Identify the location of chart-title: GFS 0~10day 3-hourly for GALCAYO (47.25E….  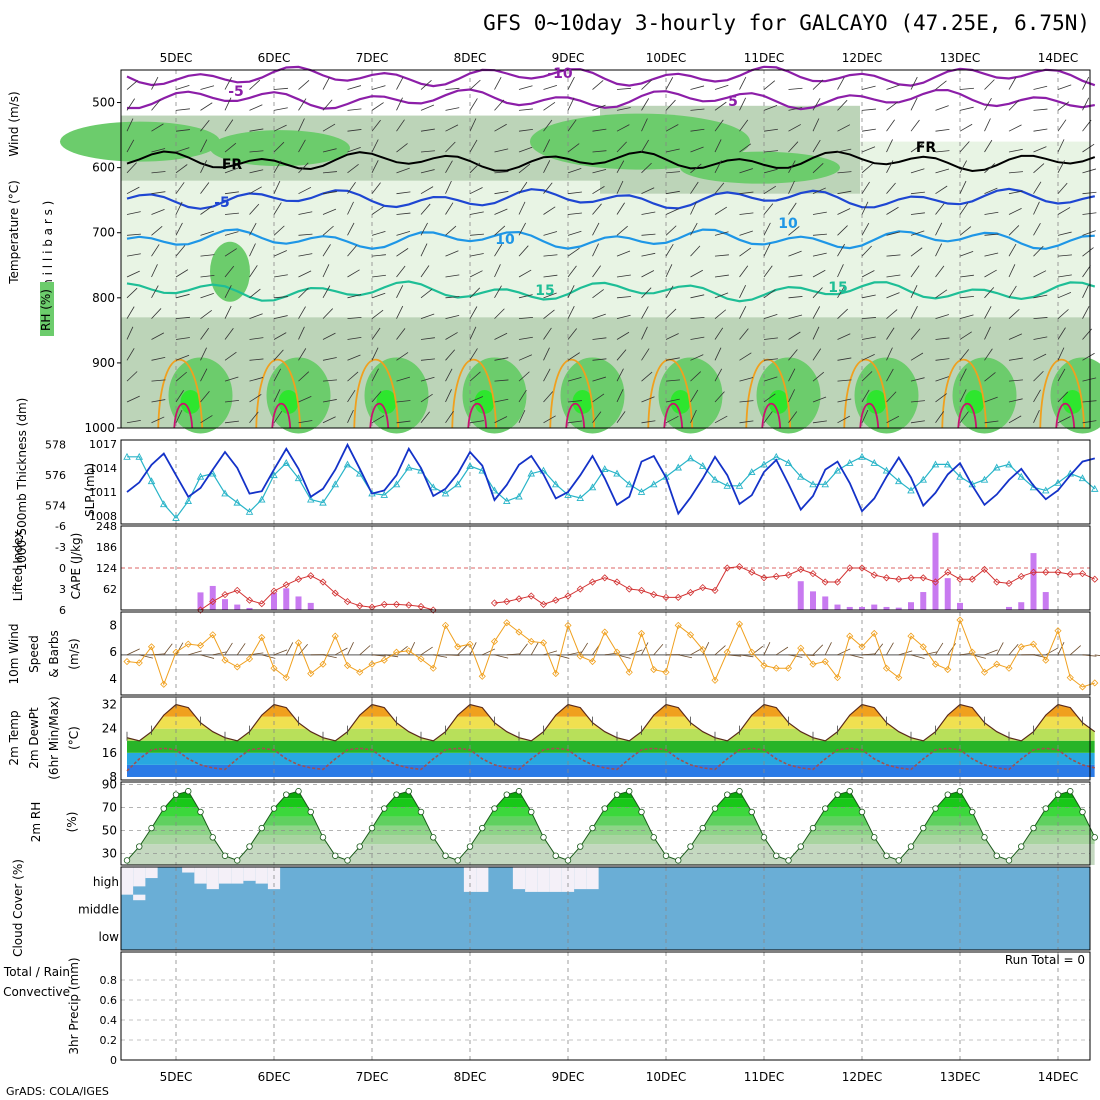
(786, 23).